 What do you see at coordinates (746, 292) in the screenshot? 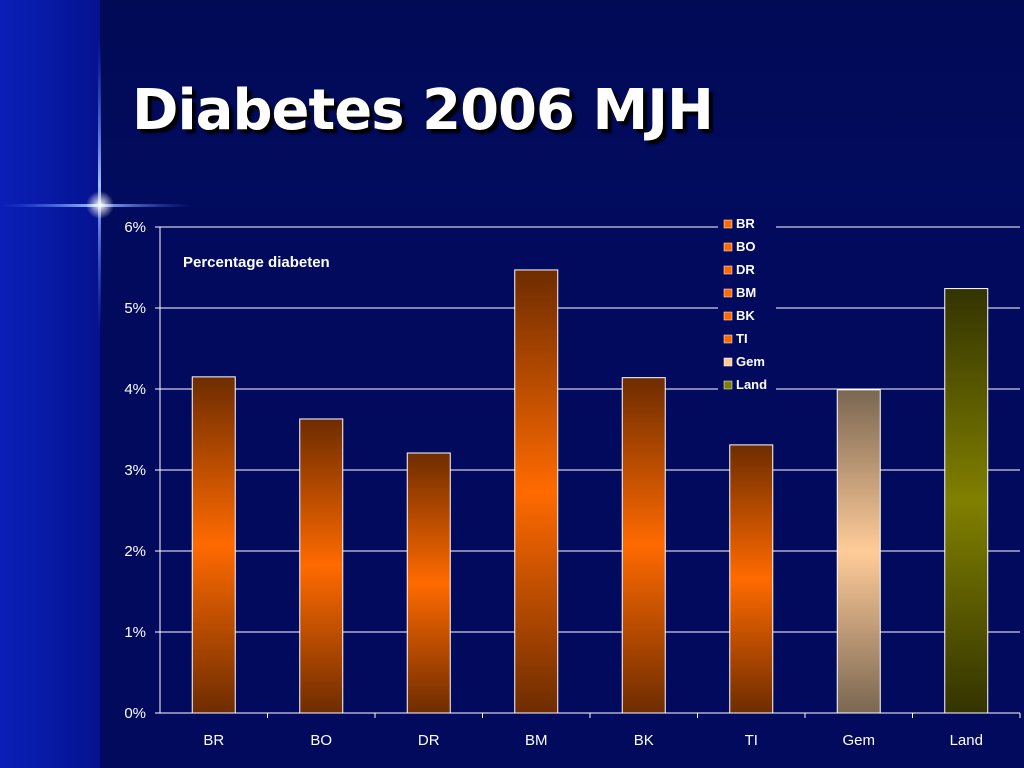
I see `legend-label: BM` at bounding box center [746, 292].